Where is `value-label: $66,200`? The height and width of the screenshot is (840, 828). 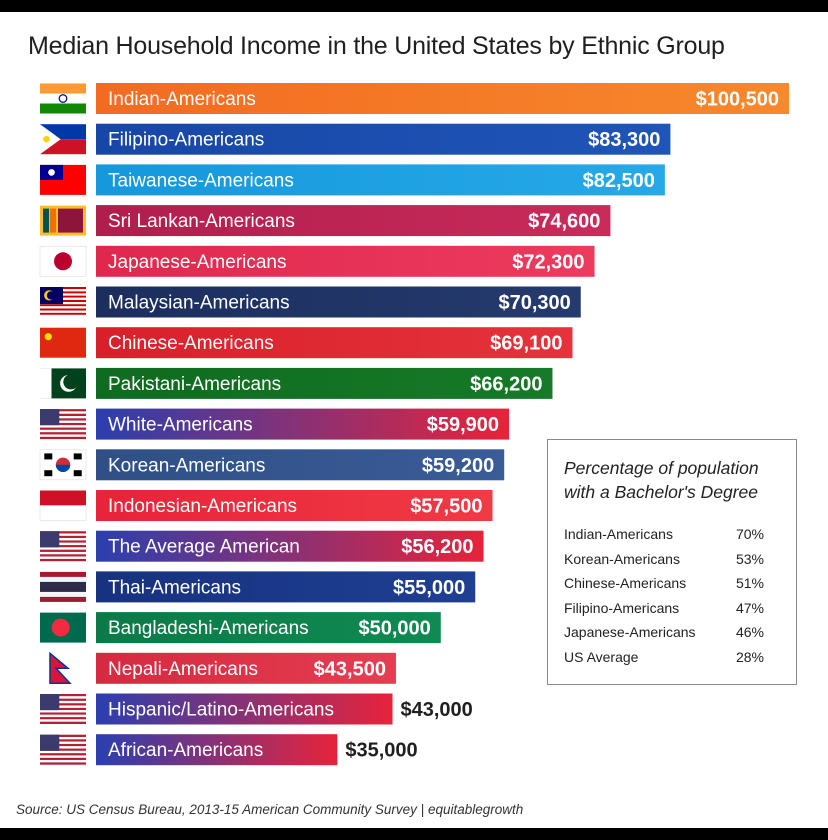
value-label: $66,200 is located at coordinates (506, 384).